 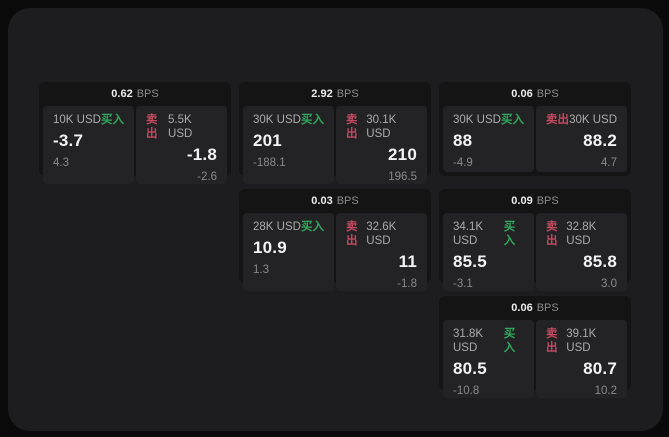 I want to click on sell-size: 30K USD, so click(x=593, y=120).